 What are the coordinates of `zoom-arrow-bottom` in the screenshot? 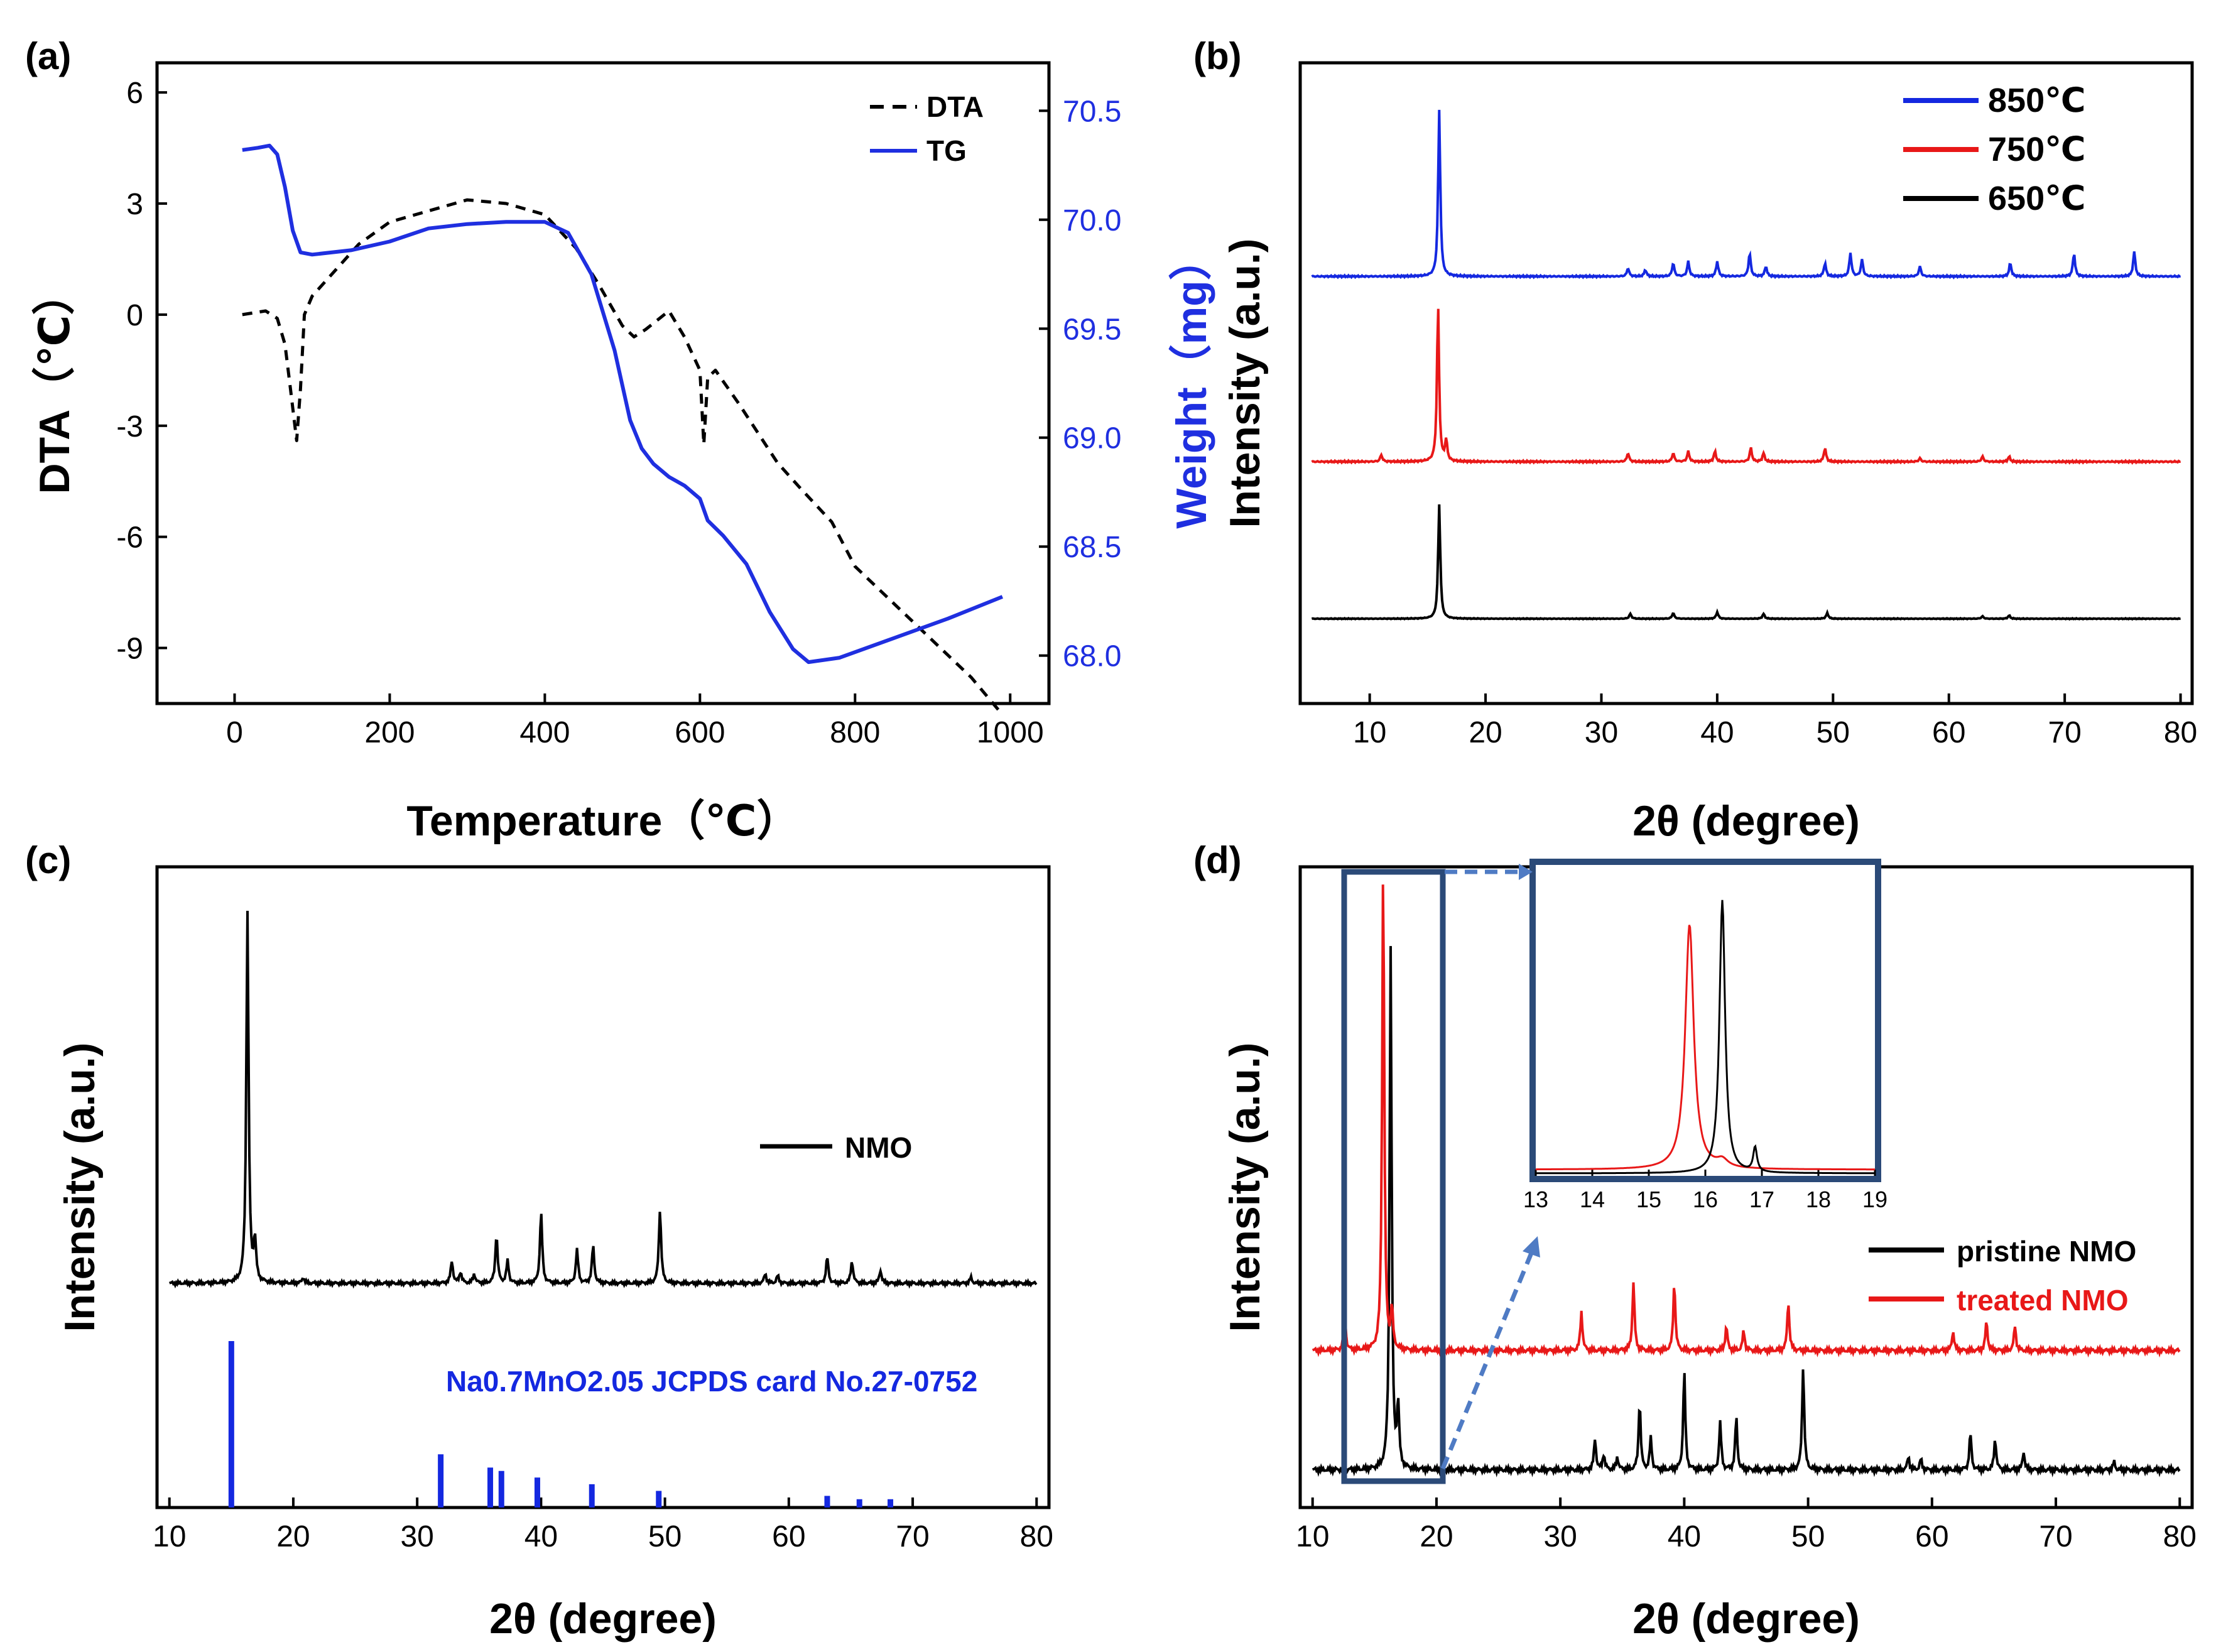 It's located at (1487, 1359).